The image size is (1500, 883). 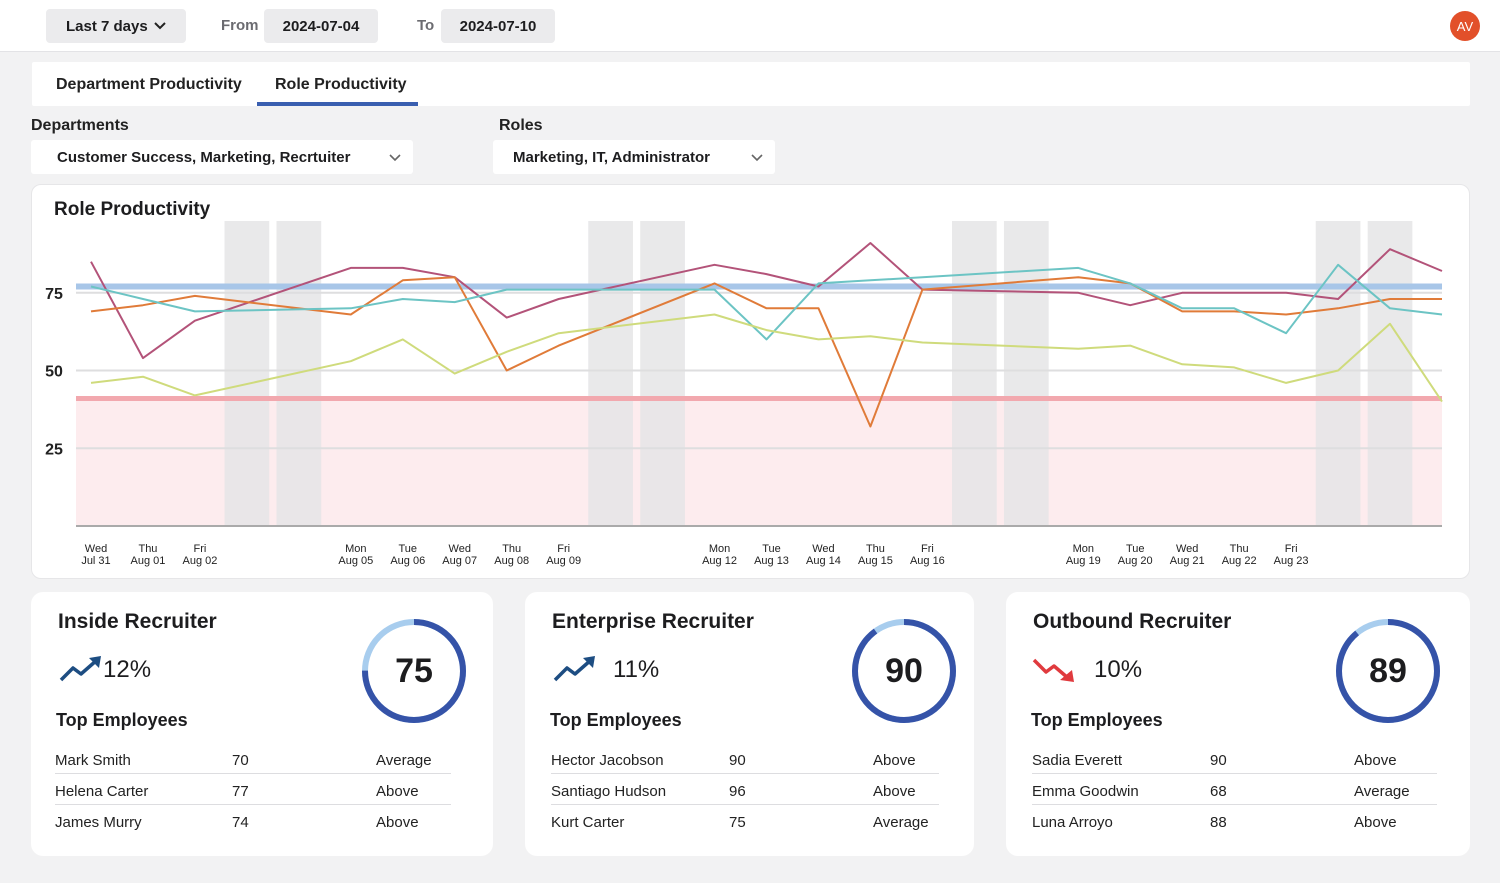 What do you see at coordinates (199, 561) in the screenshot?
I see `x-tick-date: Aug 02` at bounding box center [199, 561].